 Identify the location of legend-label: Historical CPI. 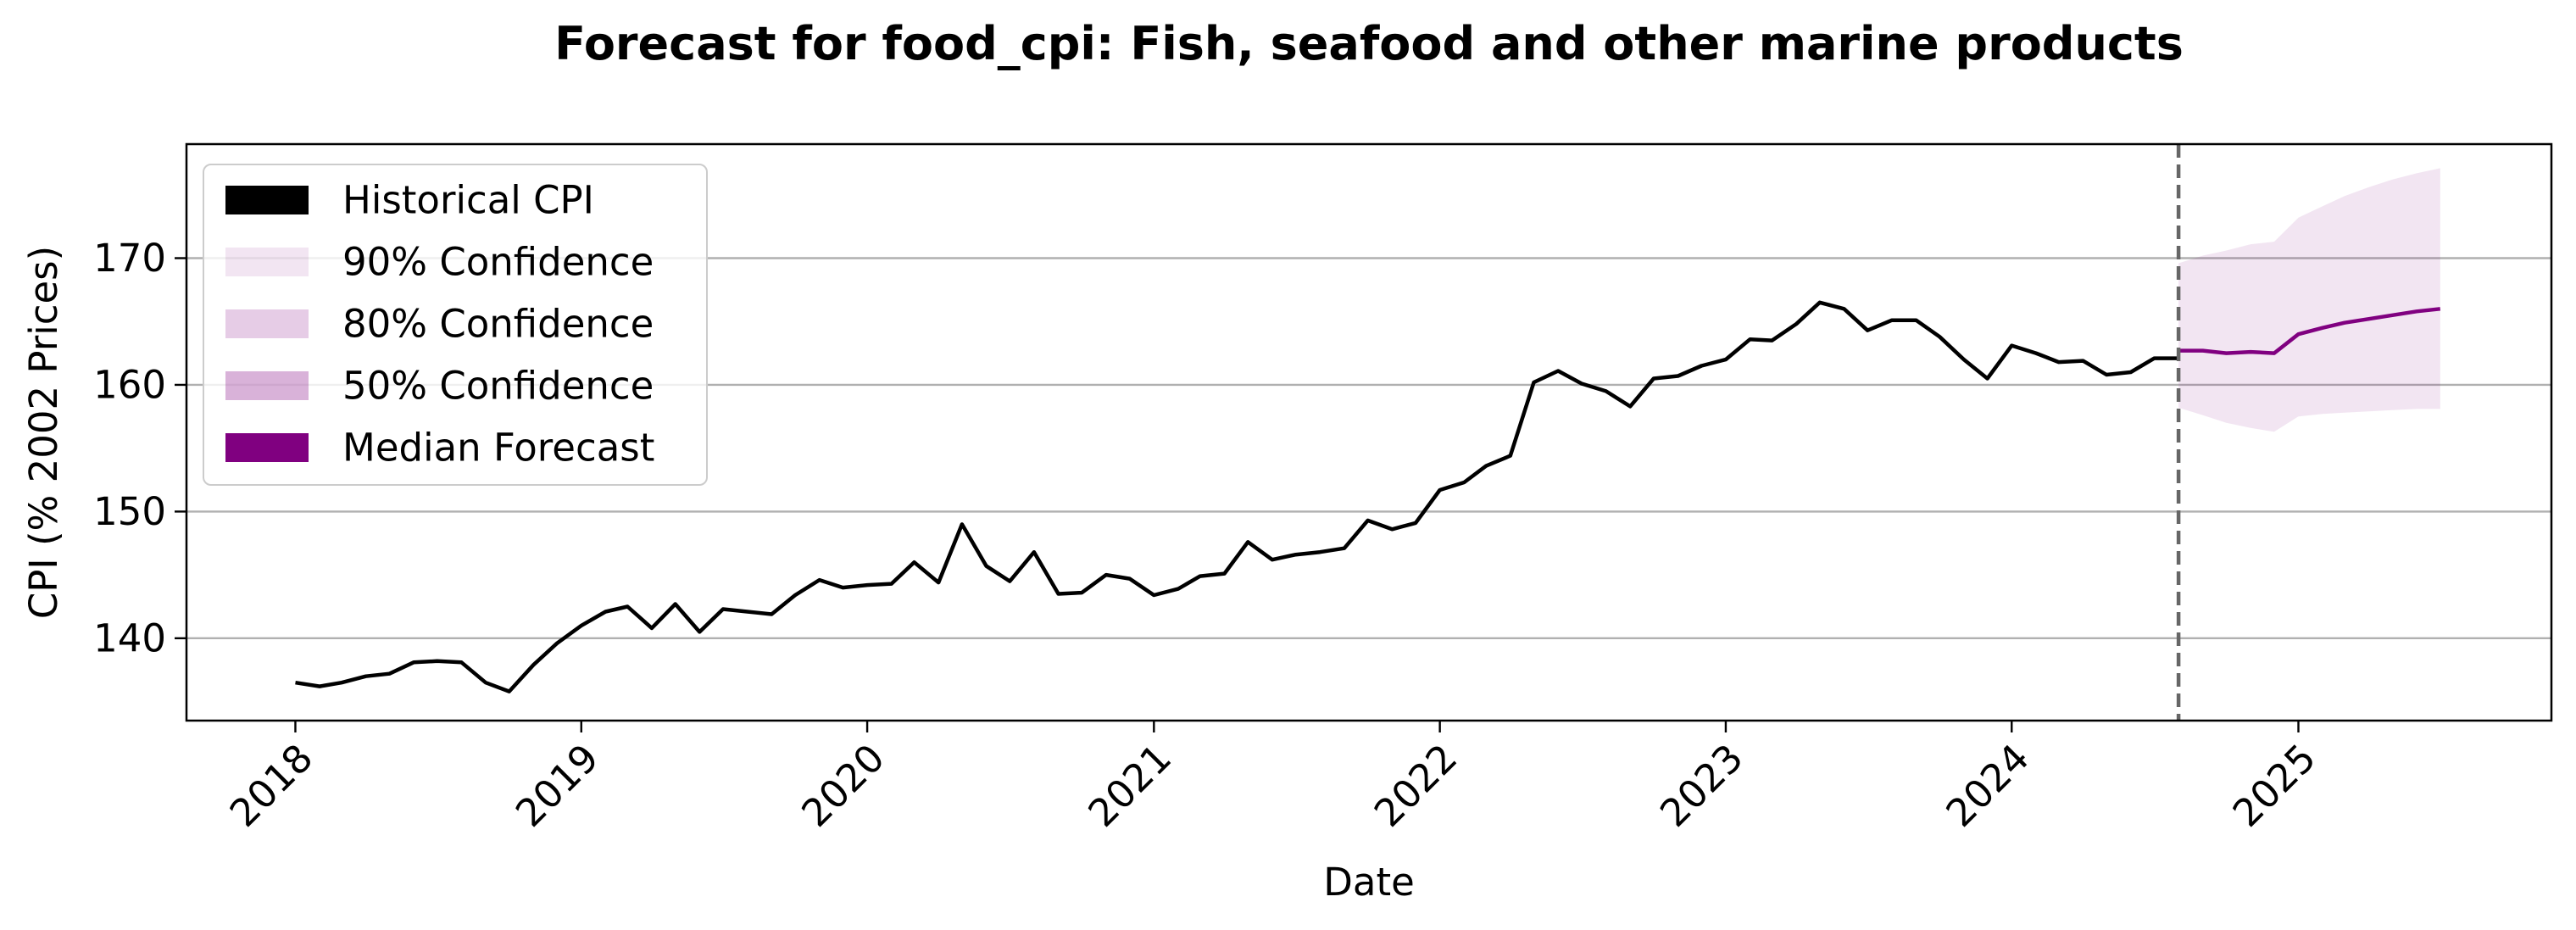
(468, 201).